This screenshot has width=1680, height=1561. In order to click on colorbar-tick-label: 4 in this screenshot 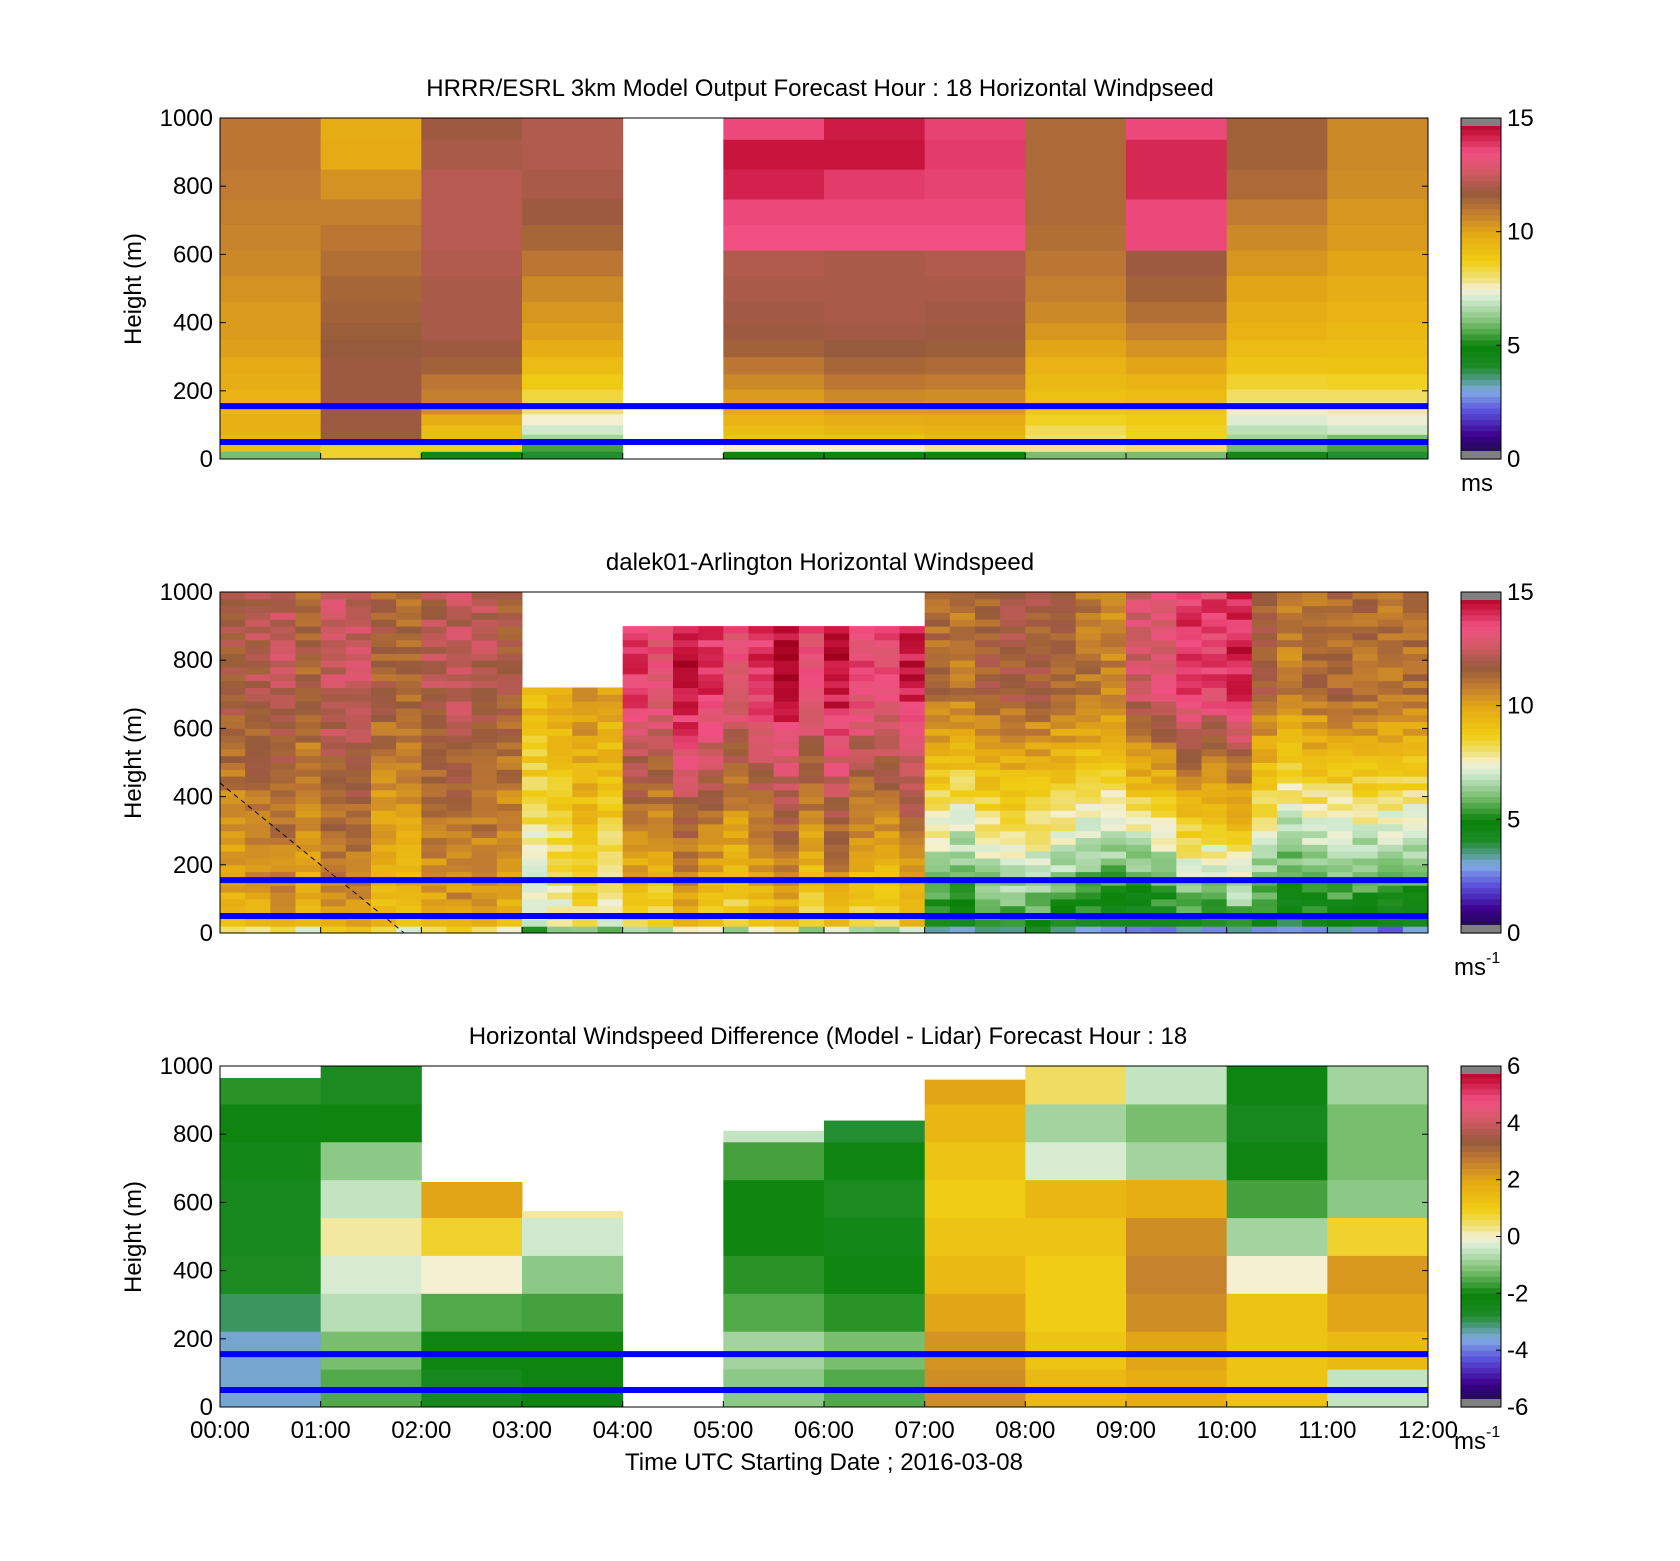, I will do `click(1513, 1123)`.